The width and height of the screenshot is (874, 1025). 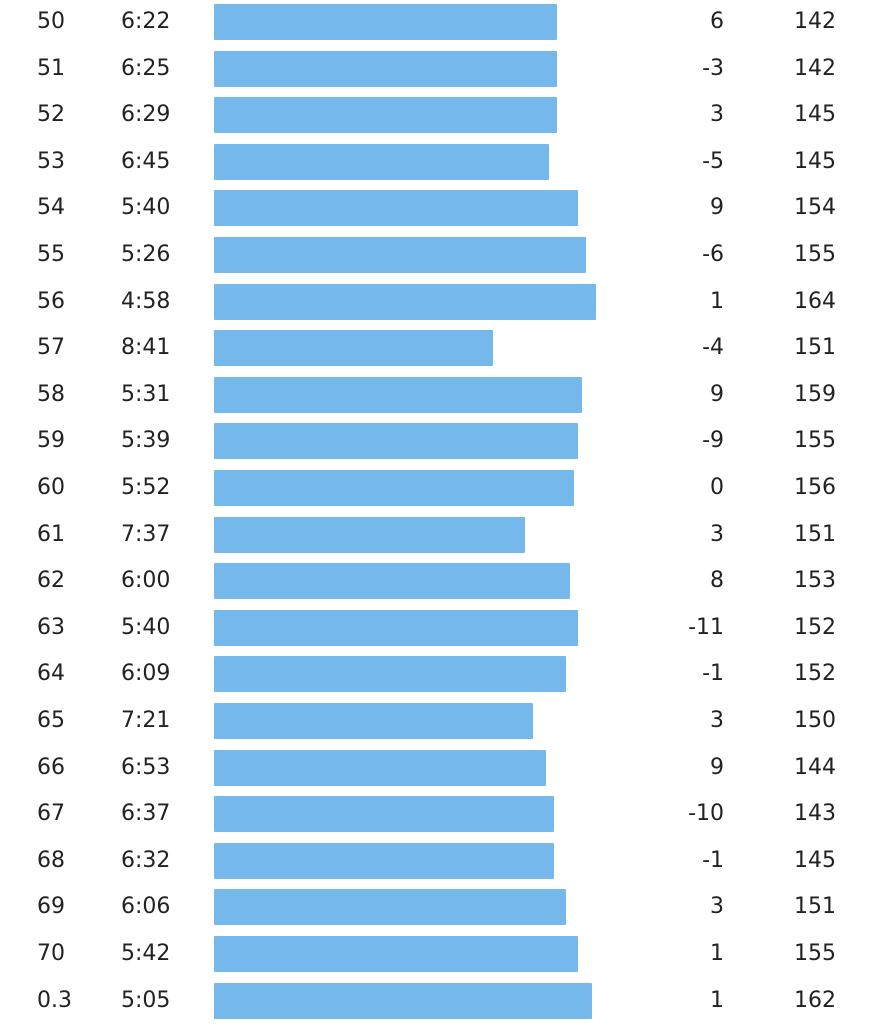 I want to click on split-elevation-value: -10, so click(x=706, y=814).